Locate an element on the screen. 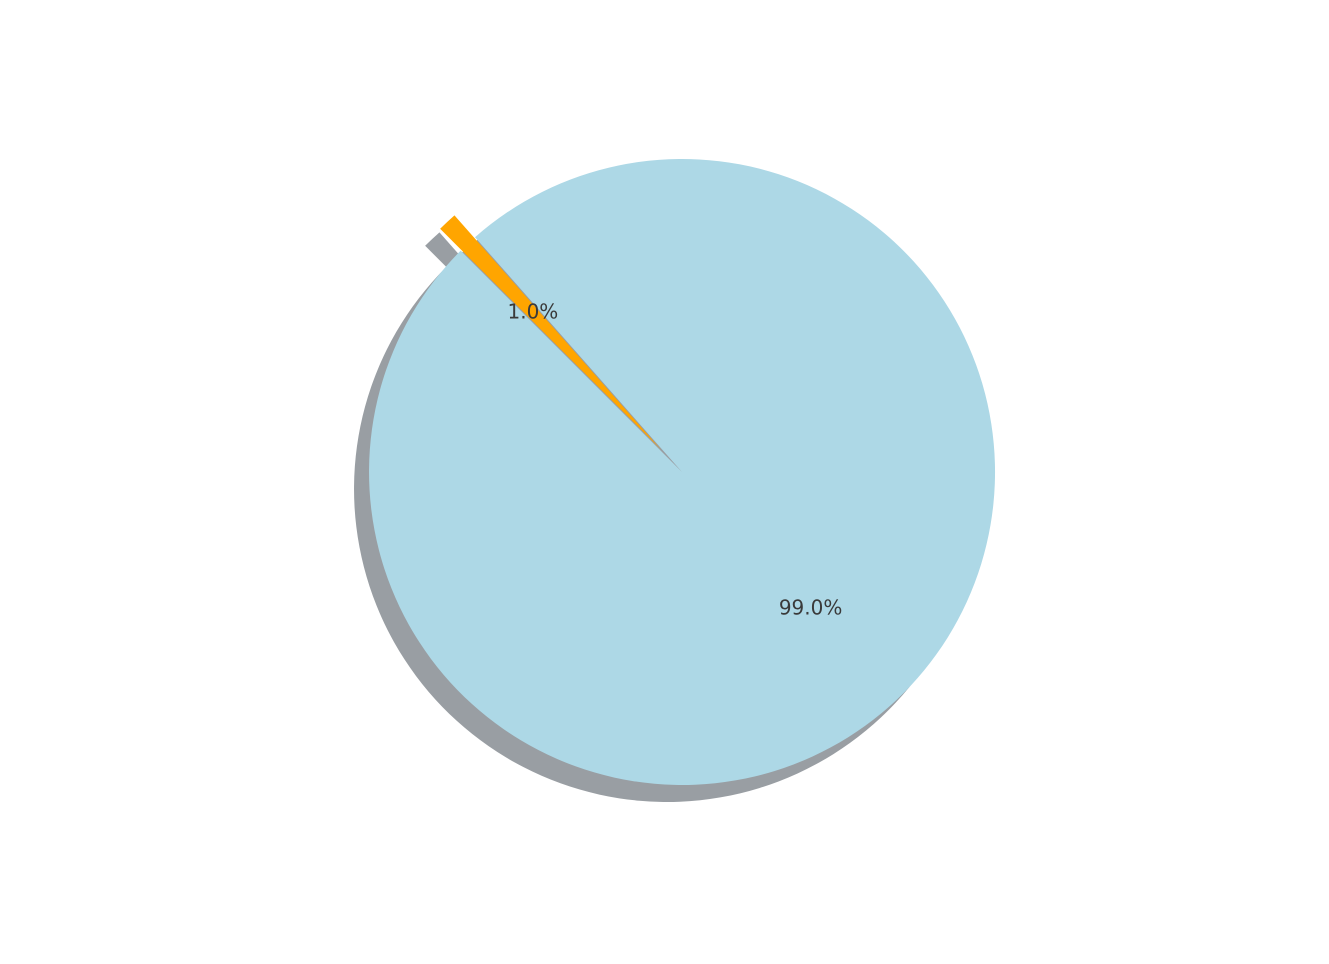 The height and width of the screenshot is (964, 1329). pie-slice-label-2: 1.0% is located at coordinates (532, 312).